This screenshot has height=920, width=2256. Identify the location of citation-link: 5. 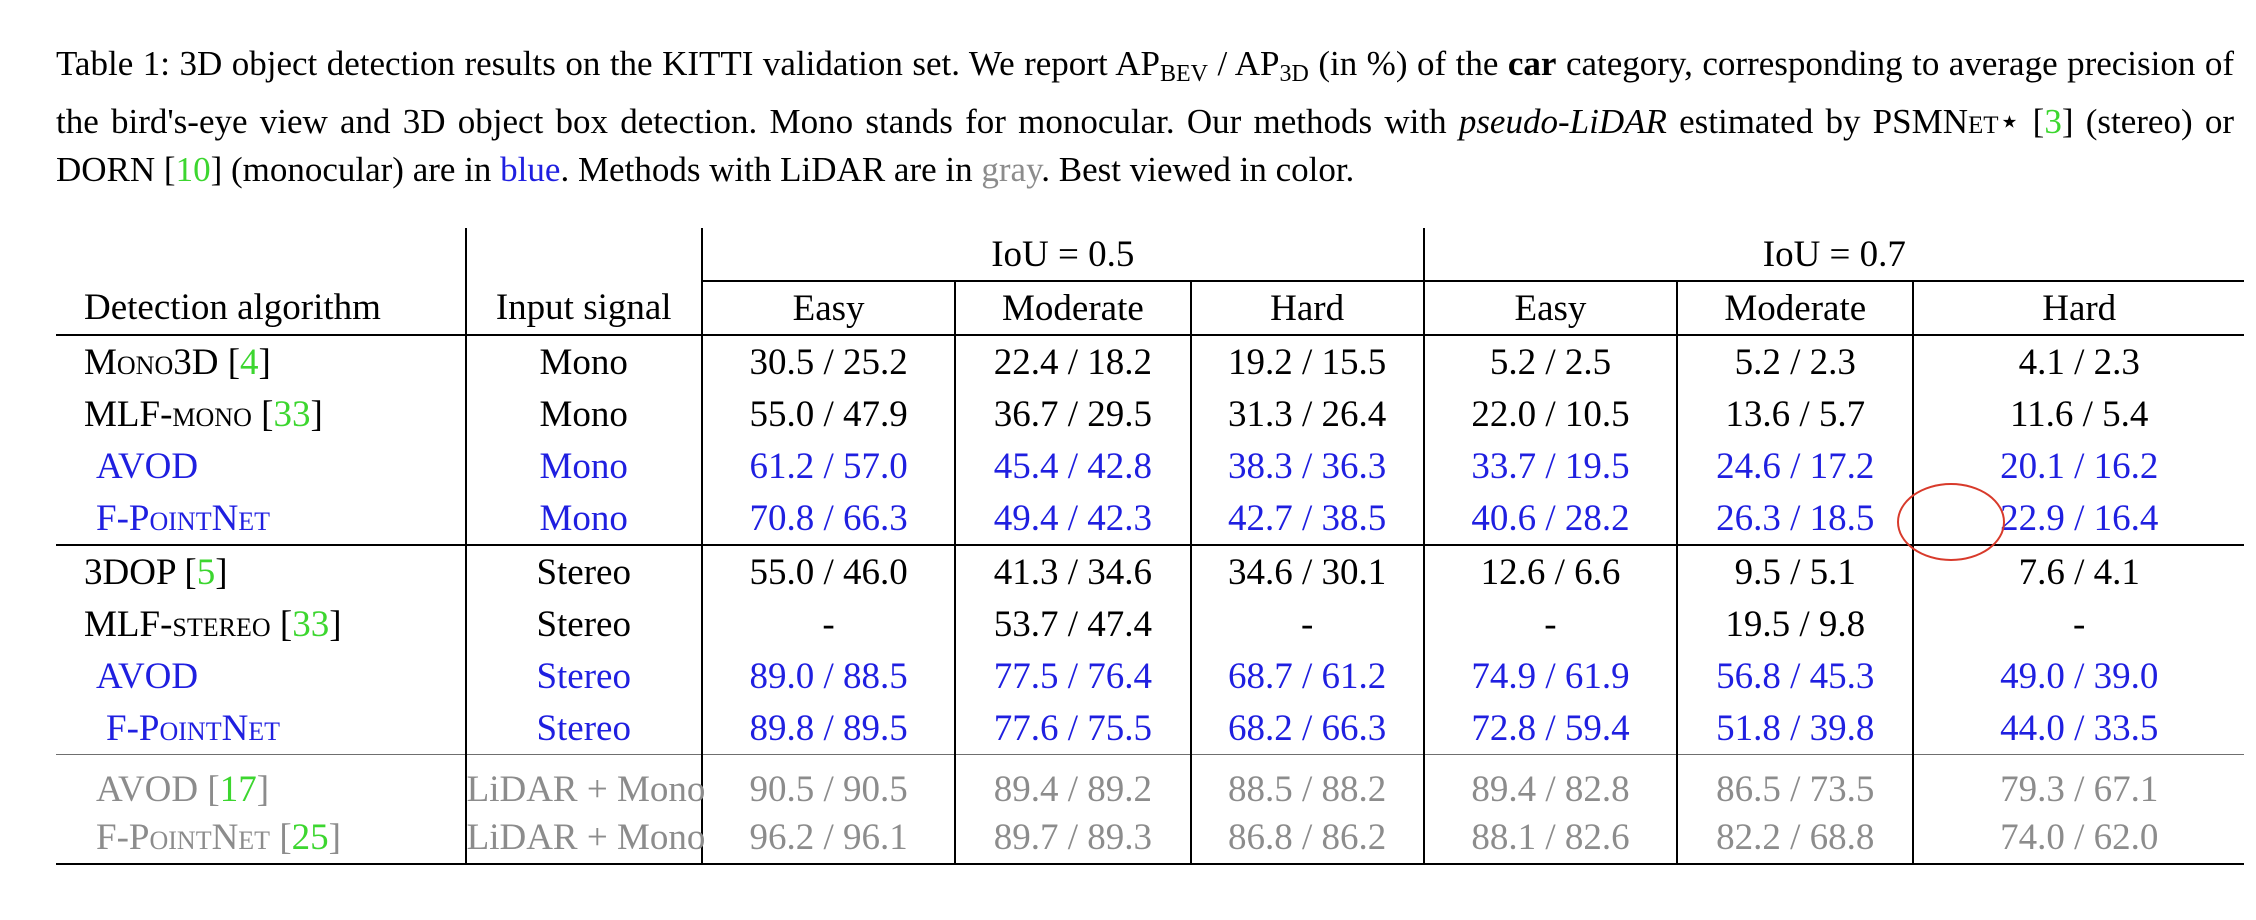
(206, 572).